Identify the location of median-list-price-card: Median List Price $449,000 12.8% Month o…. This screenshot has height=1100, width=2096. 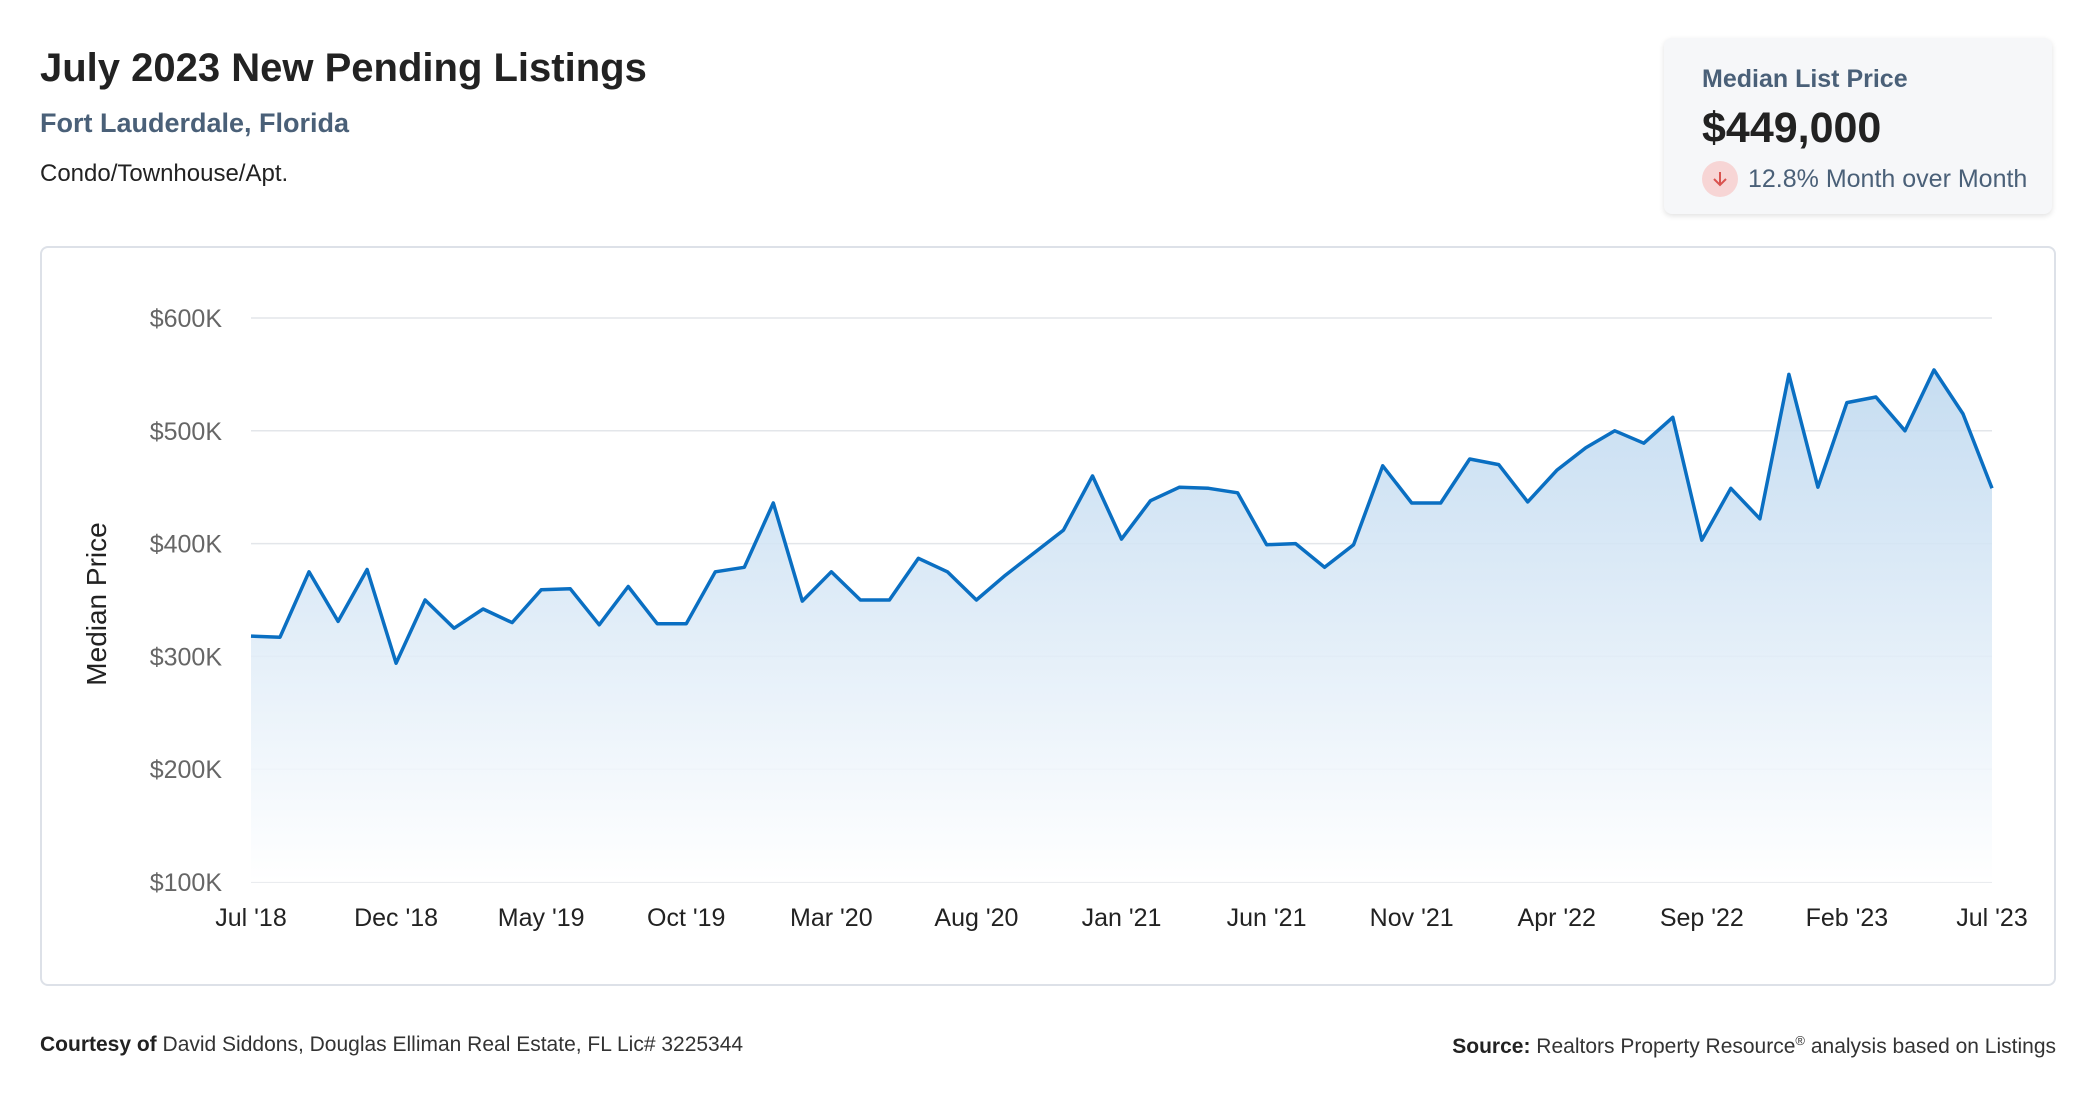
(1858, 126).